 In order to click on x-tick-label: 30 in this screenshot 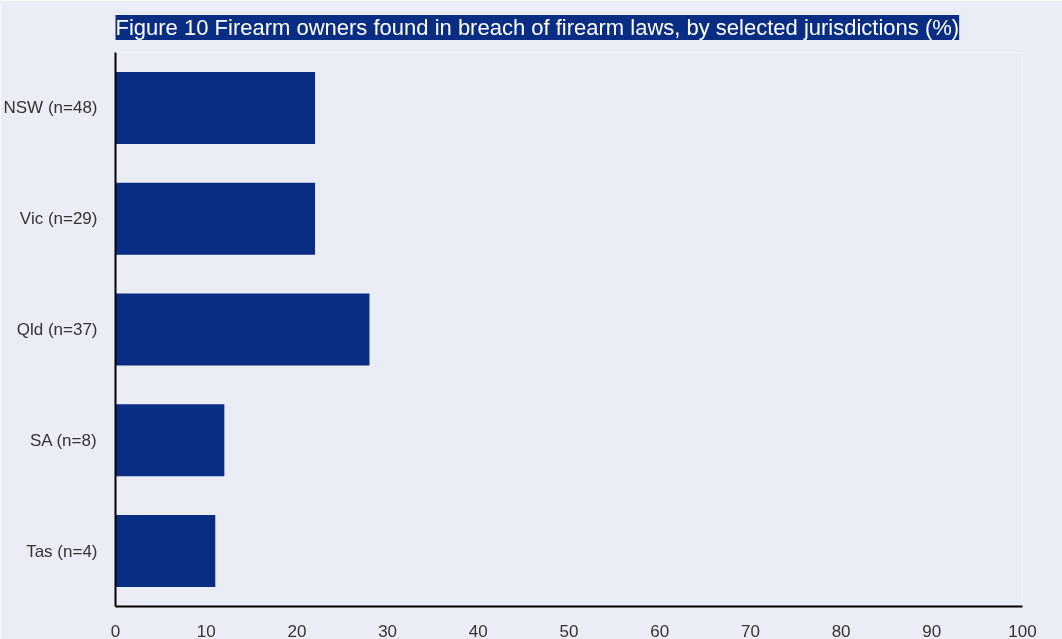, I will do `click(388, 630)`.